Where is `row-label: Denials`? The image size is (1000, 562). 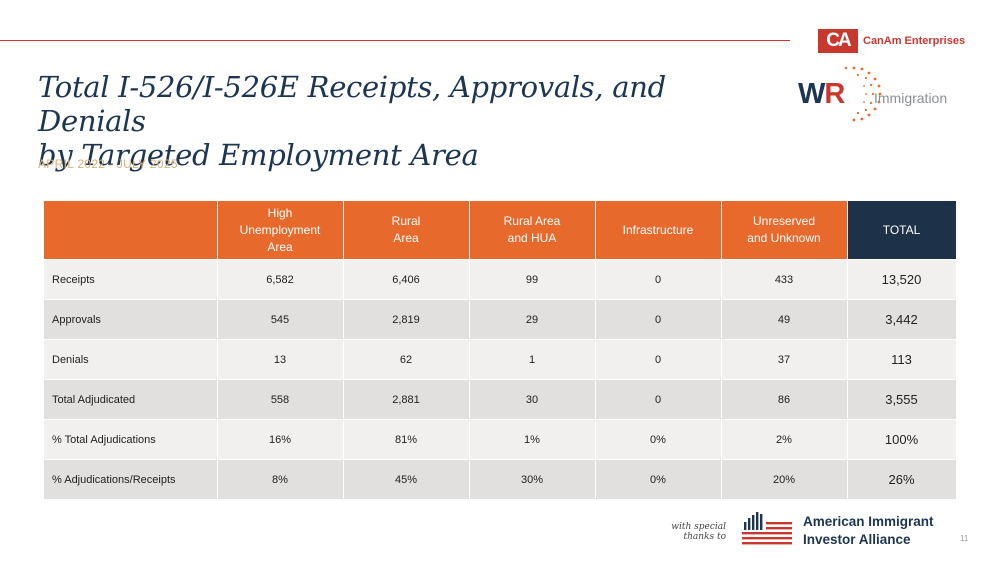
row-label: Denials is located at coordinates (131, 359).